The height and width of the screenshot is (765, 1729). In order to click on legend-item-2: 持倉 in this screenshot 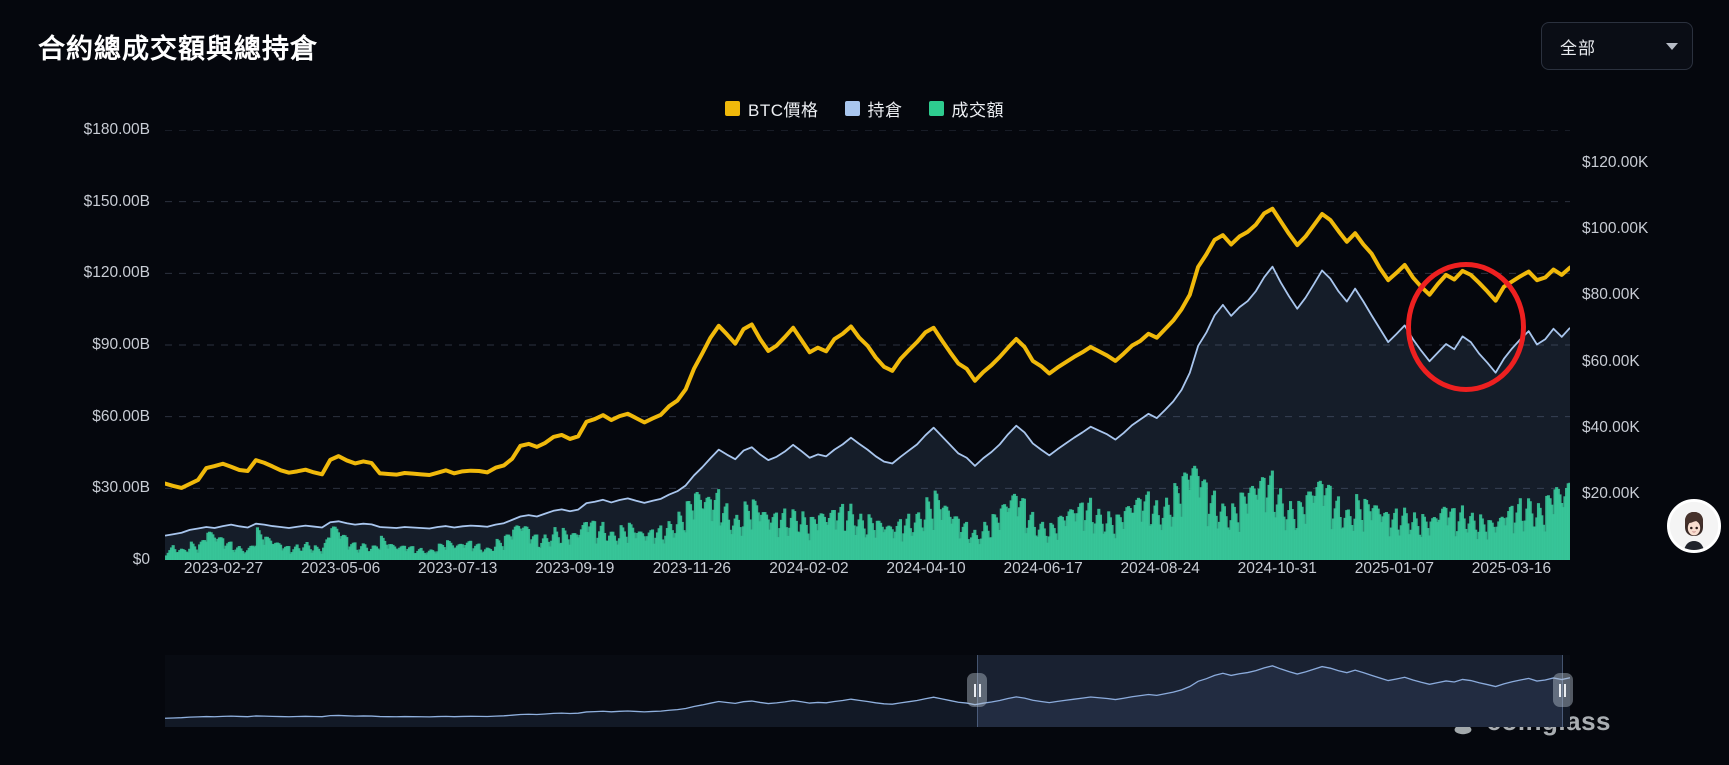, I will do `click(873, 108)`.